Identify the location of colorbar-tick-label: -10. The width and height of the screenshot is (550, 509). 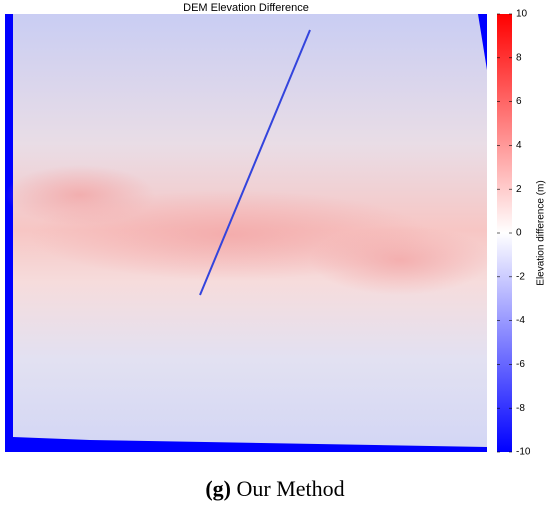
(523, 452).